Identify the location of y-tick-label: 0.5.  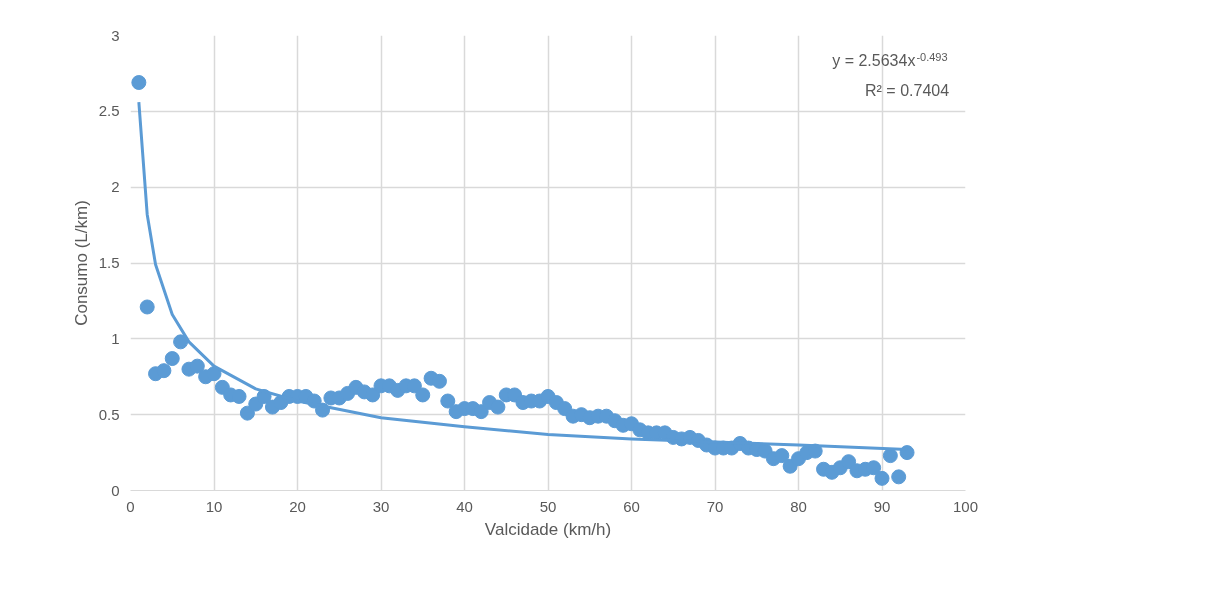
(109, 414).